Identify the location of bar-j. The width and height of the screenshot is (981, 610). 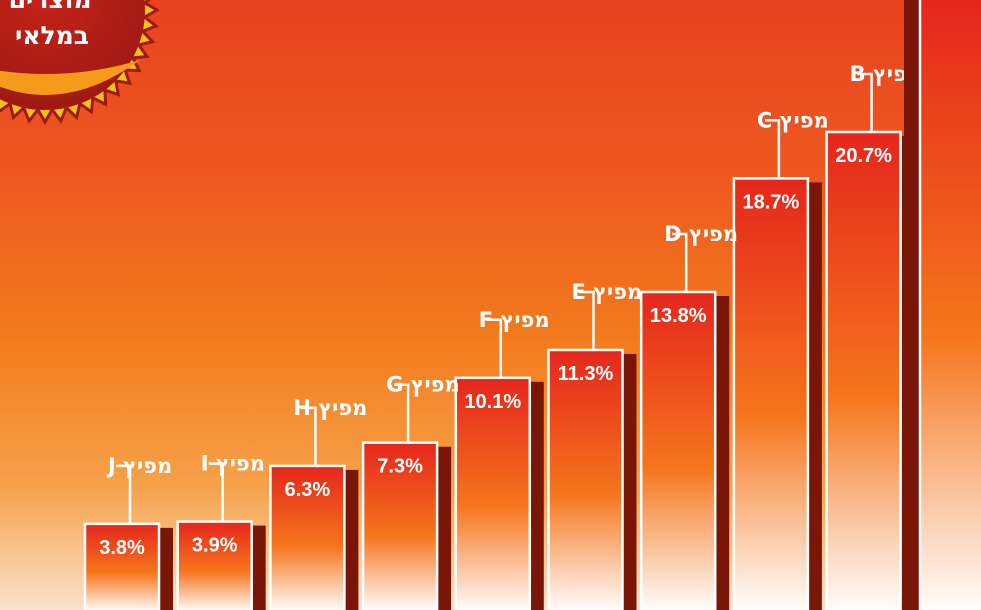
(122, 566).